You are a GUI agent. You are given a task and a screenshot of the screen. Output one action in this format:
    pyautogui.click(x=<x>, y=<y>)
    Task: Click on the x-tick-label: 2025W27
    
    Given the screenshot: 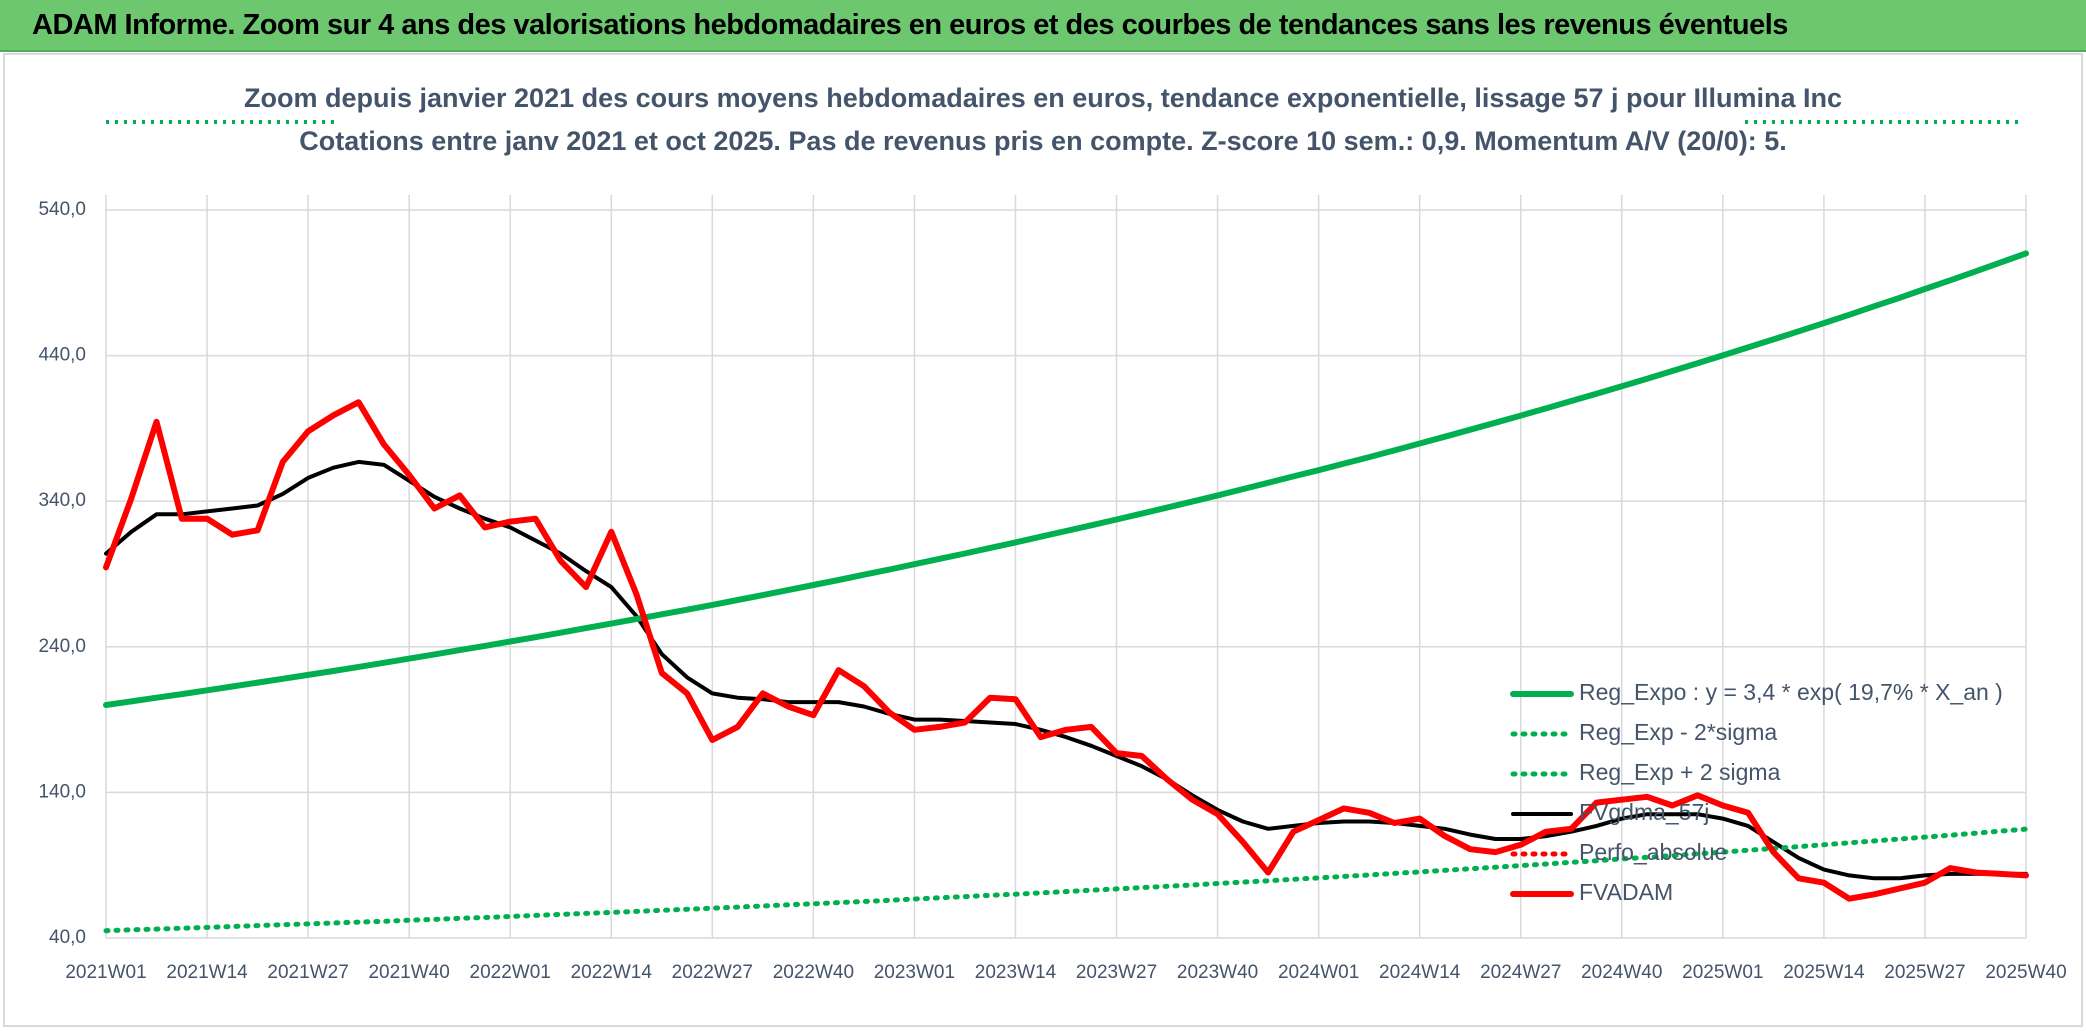 What is the action you would take?
    pyautogui.click(x=1924, y=972)
    